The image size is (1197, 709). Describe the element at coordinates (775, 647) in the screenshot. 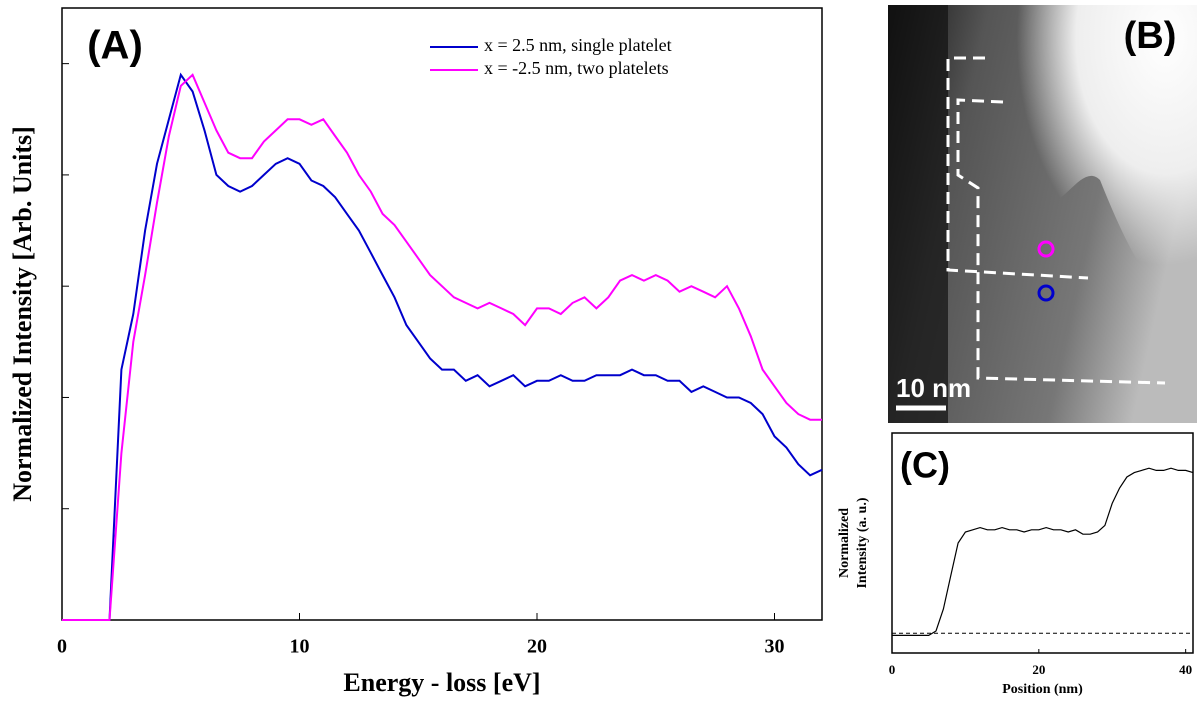

I see `x-tick-label: 30` at that location.